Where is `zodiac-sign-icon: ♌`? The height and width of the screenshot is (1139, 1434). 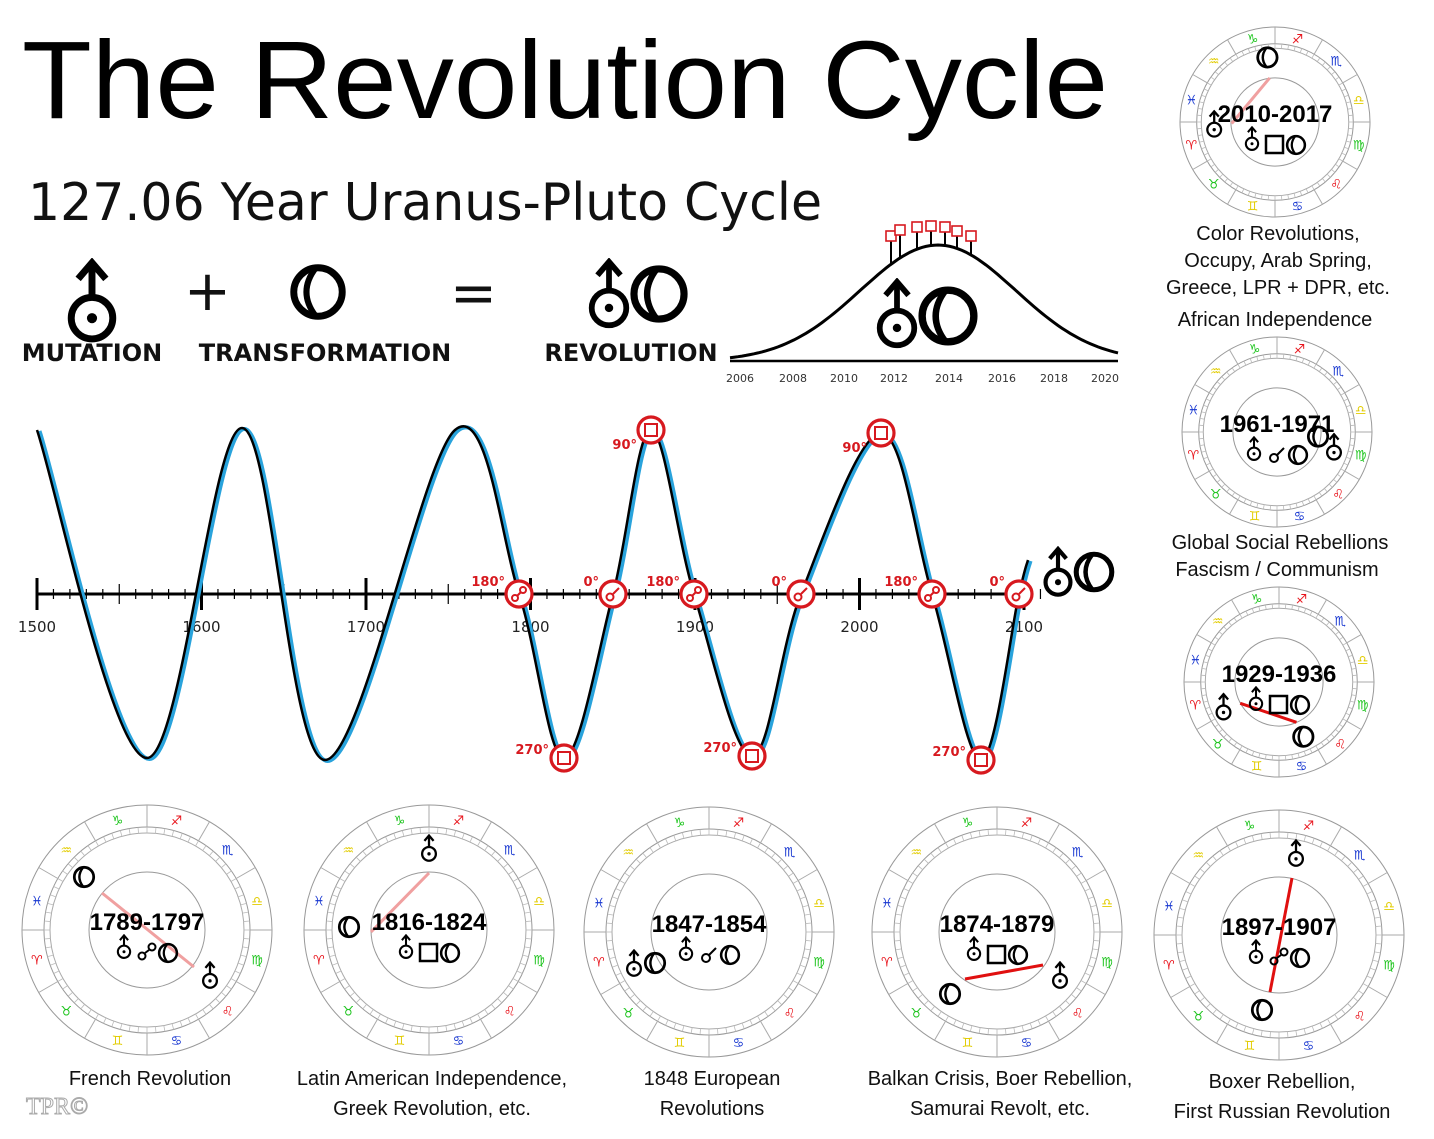
zodiac-sign-icon: ♌ is located at coordinates (1338, 494).